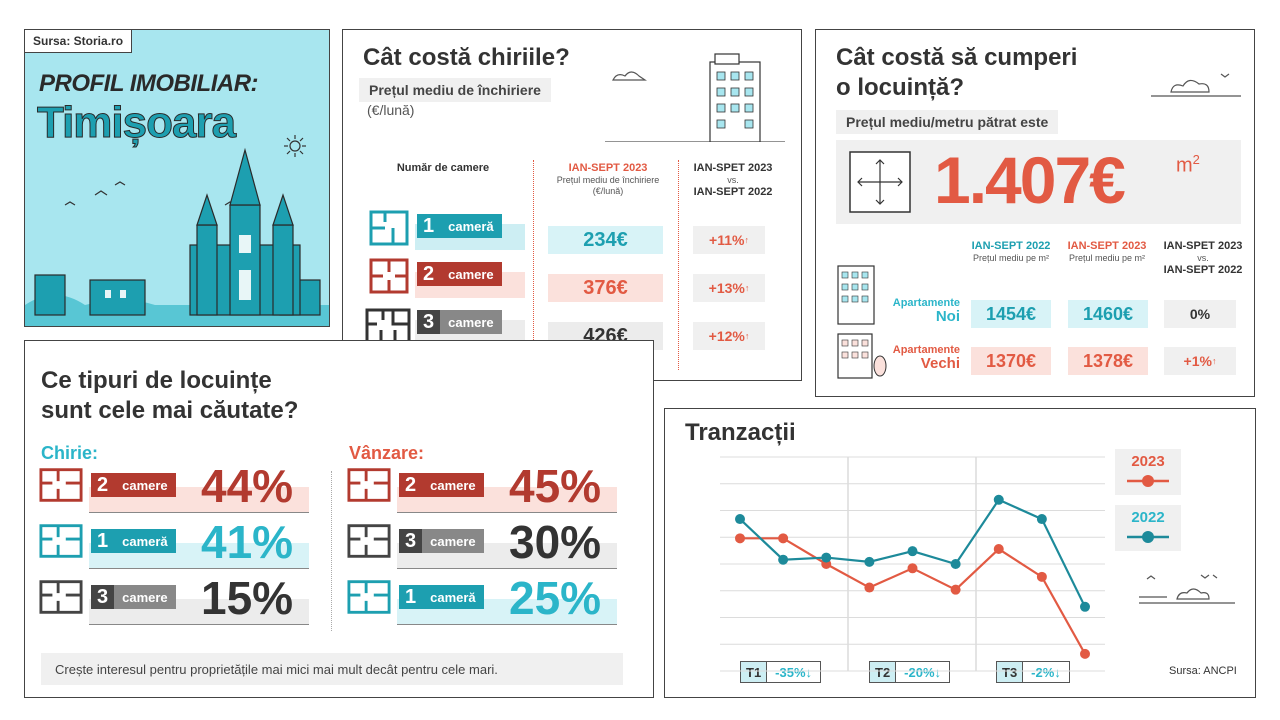 Image resolution: width=1280 pixels, height=720 pixels. I want to click on buy-col-compare: IAN-SPET 2023 vs. IAN-SEPT 2022, so click(1203, 258).